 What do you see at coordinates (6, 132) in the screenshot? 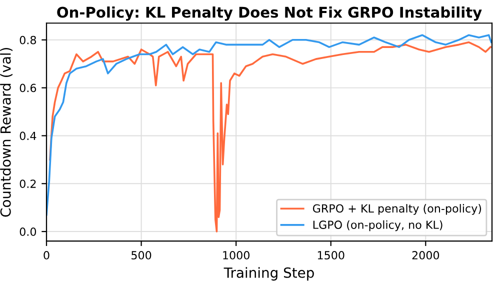
I see `y-axis-title: Countdown Reward (val)` at bounding box center [6, 132].